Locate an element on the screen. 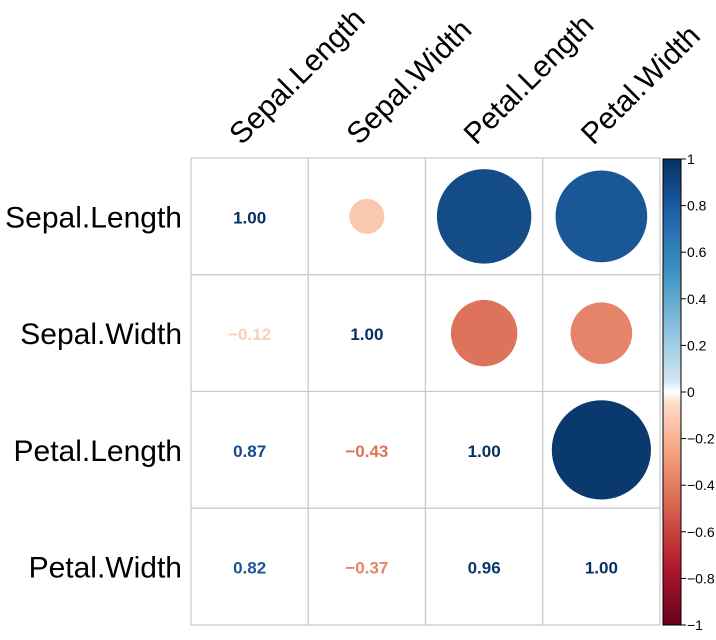 The image size is (716, 640). colorbar-tick-label: −0.8 is located at coordinates (701, 578).